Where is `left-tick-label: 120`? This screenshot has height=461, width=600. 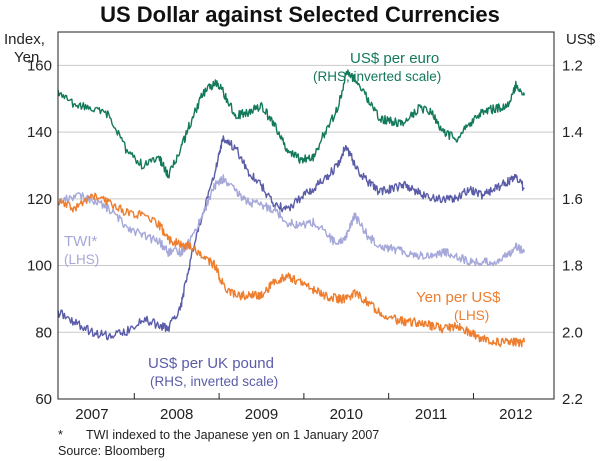 left-tick-label: 120 is located at coordinates (39, 199).